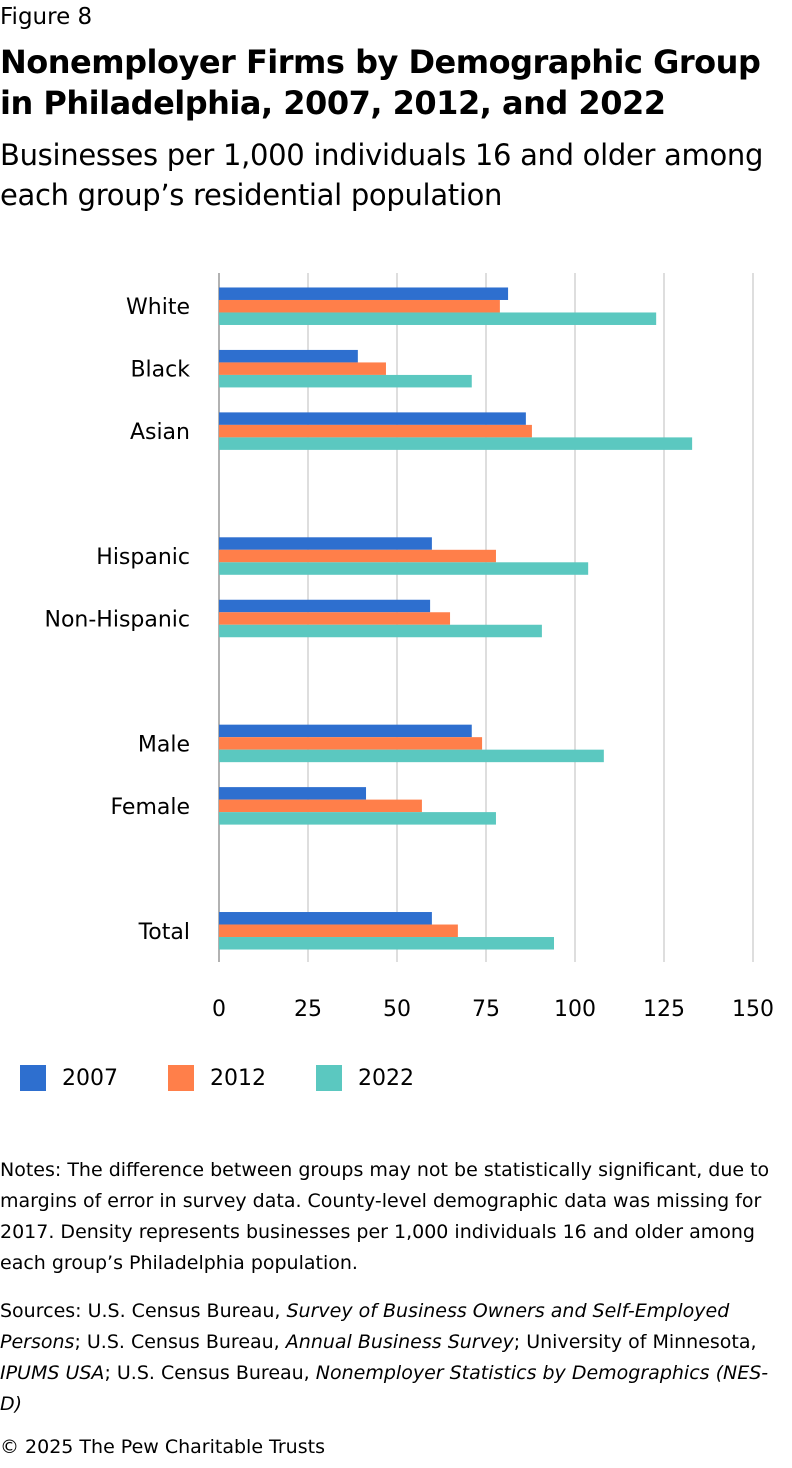 The width and height of the screenshot is (792, 1468). What do you see at coordinates (46, 17) in the screenshot?
I see `figure-label: Figure 8` at bounding box center [46, 17].